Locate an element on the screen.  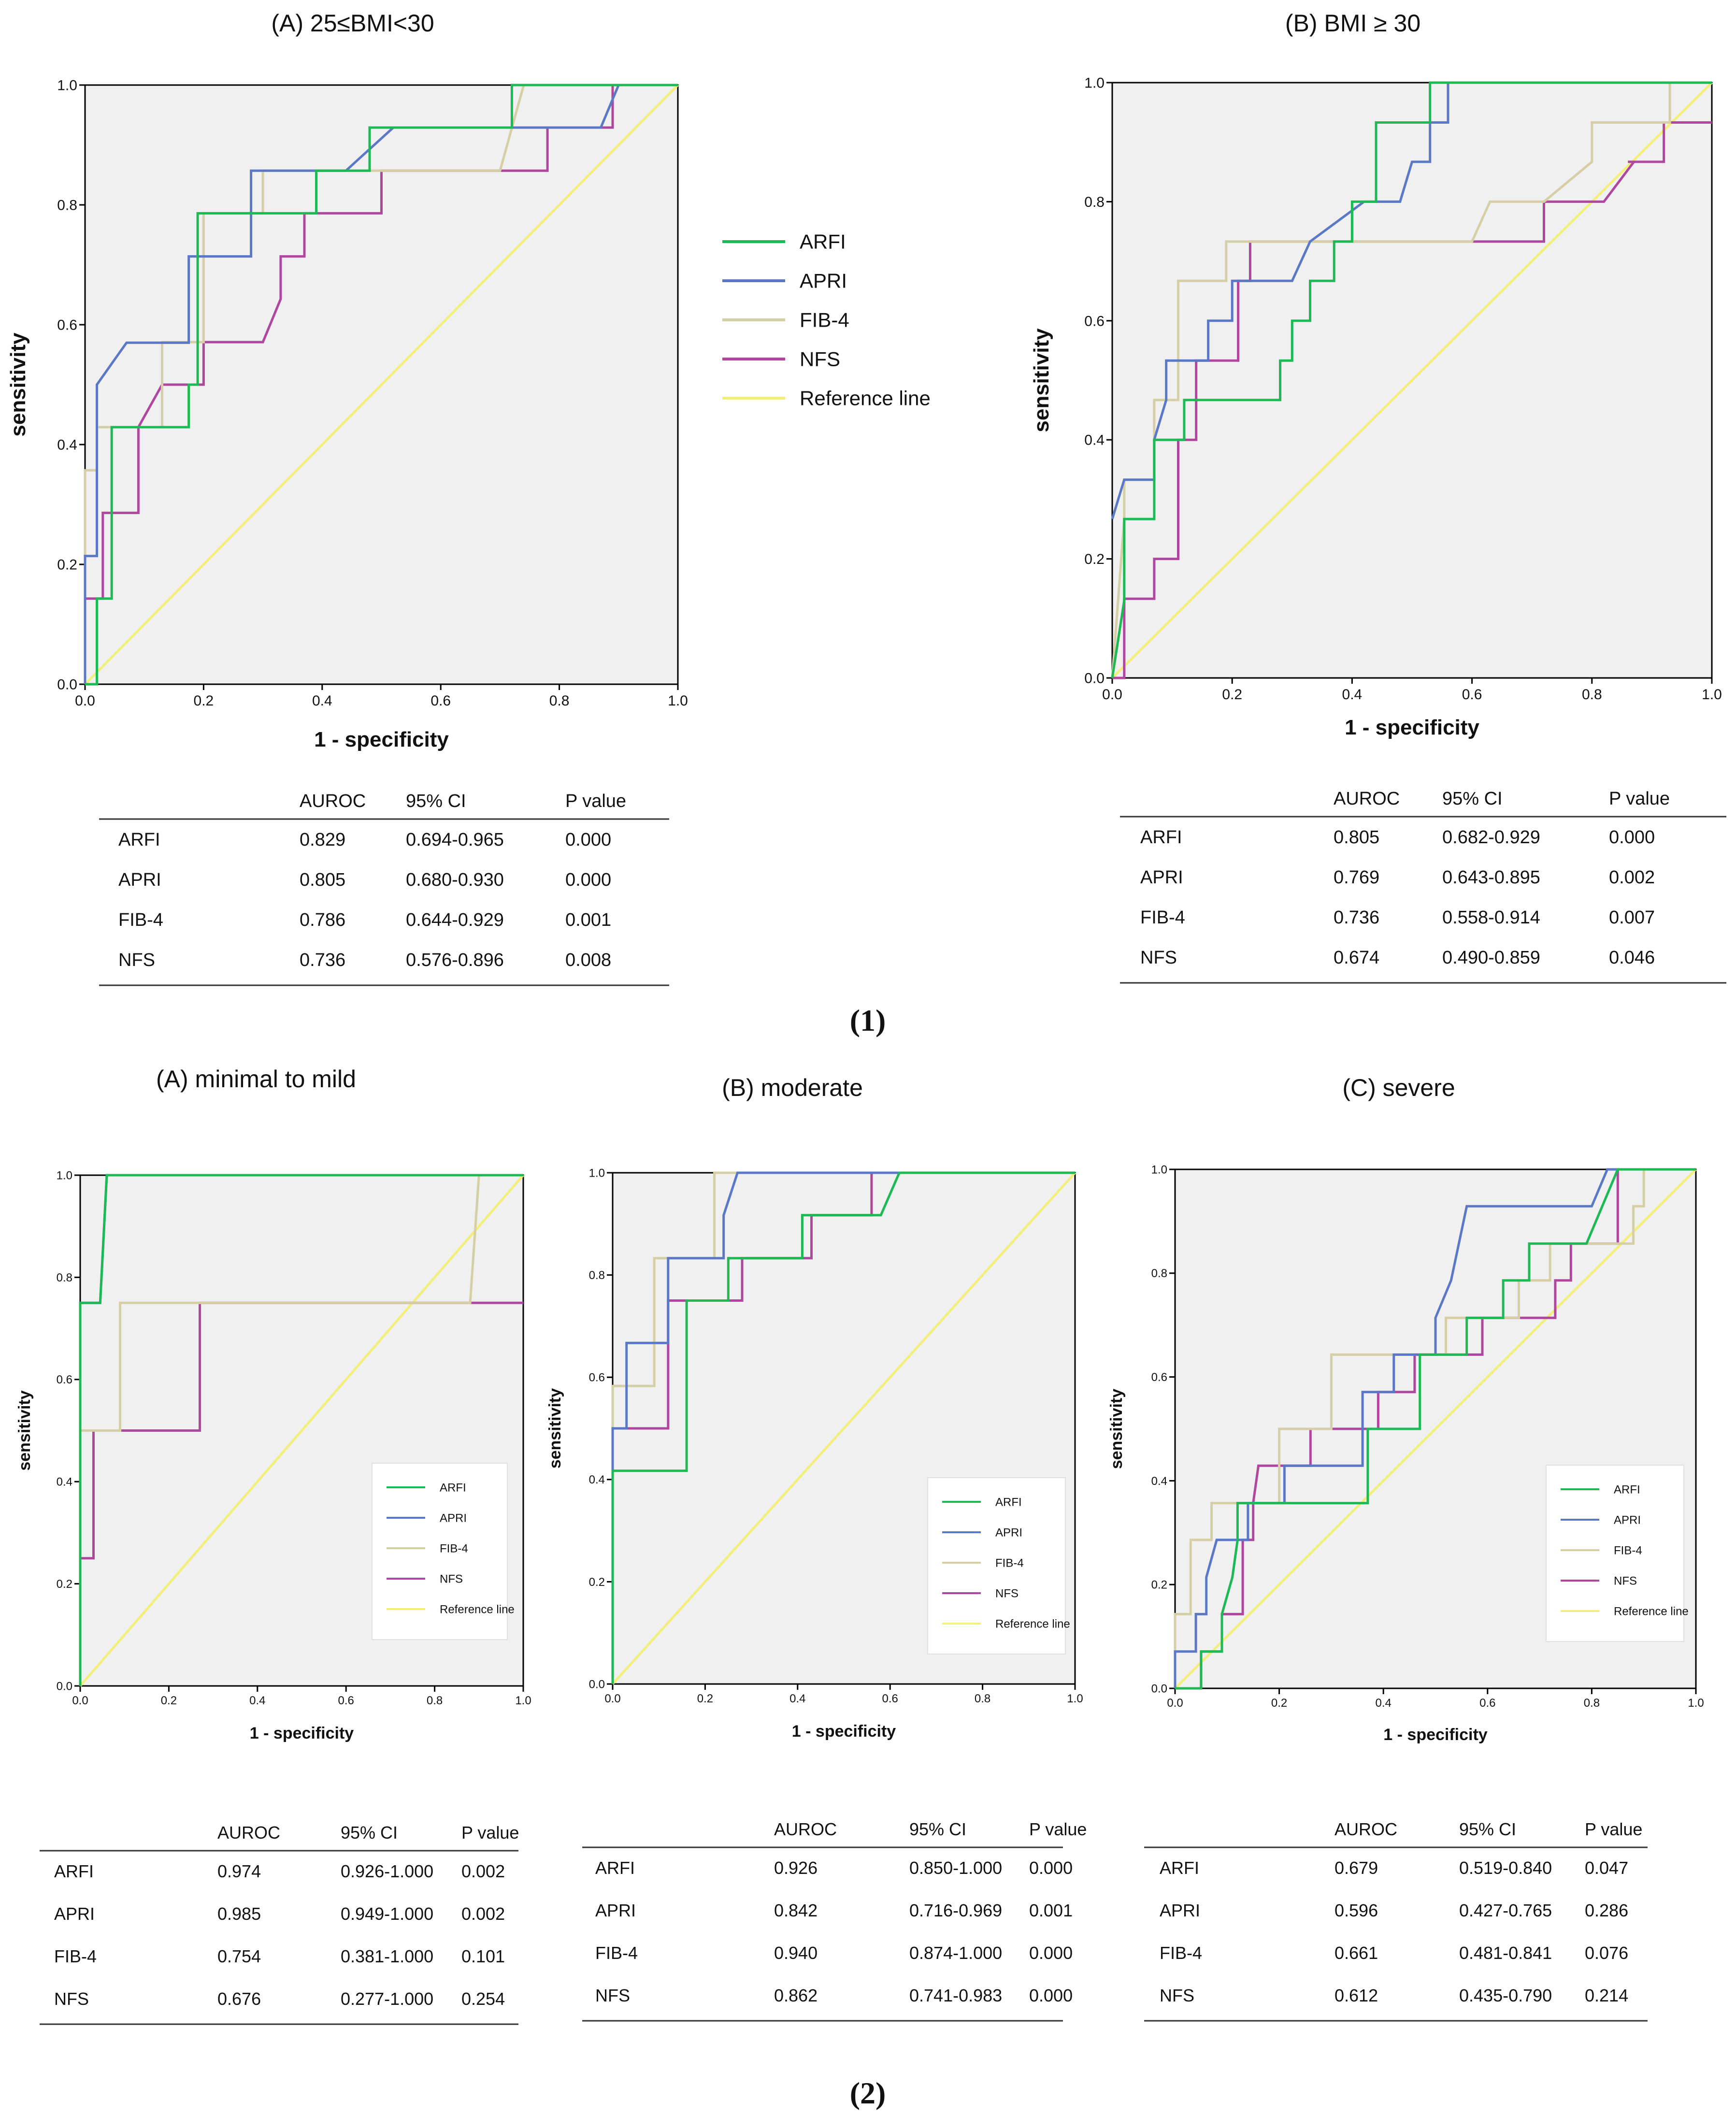
table-cell-auroc: 0.754 is located at coordinates (239, 1956).